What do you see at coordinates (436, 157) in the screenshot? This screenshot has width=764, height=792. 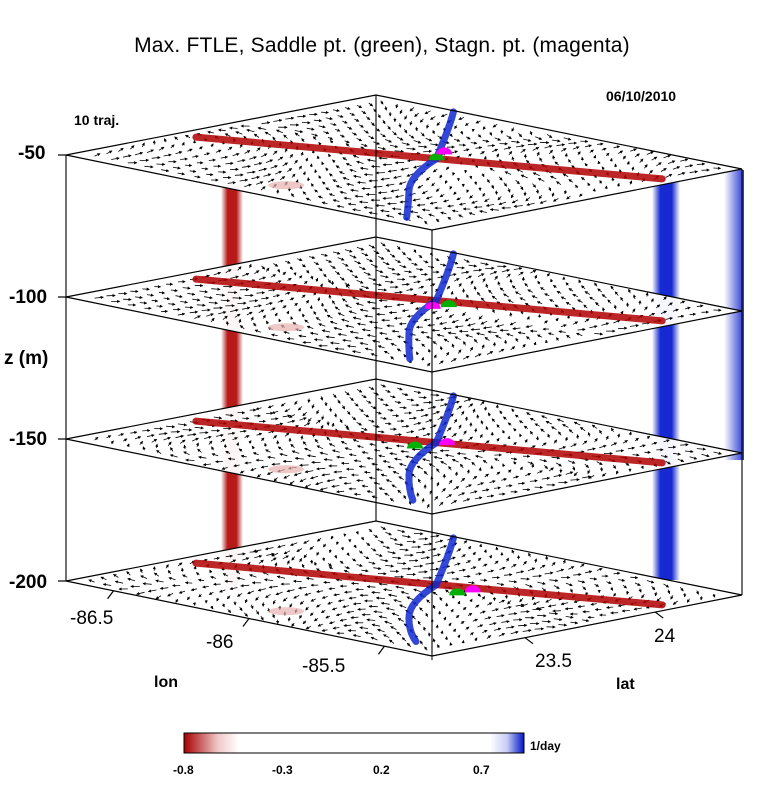 I see `saddle-point-marker` at bounding box center [436, 157].